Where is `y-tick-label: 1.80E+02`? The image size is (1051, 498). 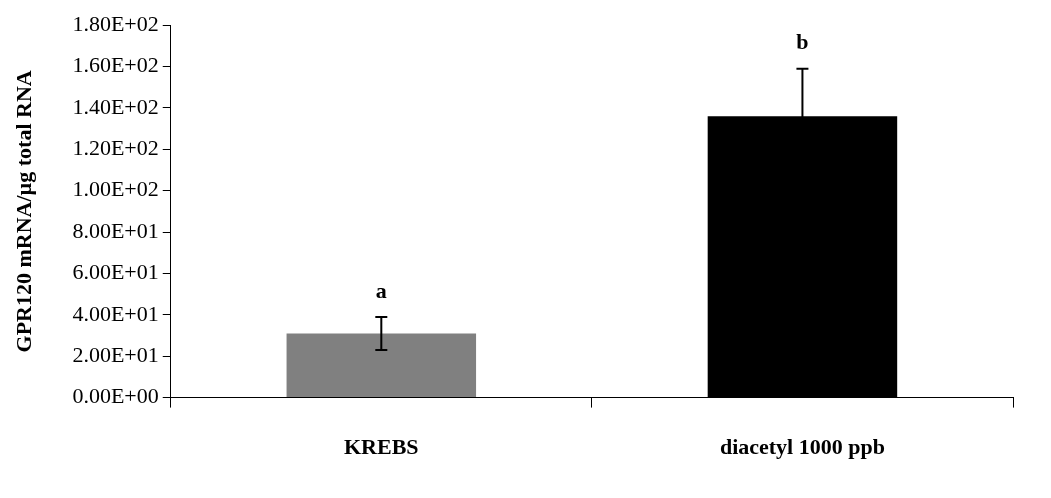 y-tick-label: 1.80E+02 is located at coordinates (115, 23).